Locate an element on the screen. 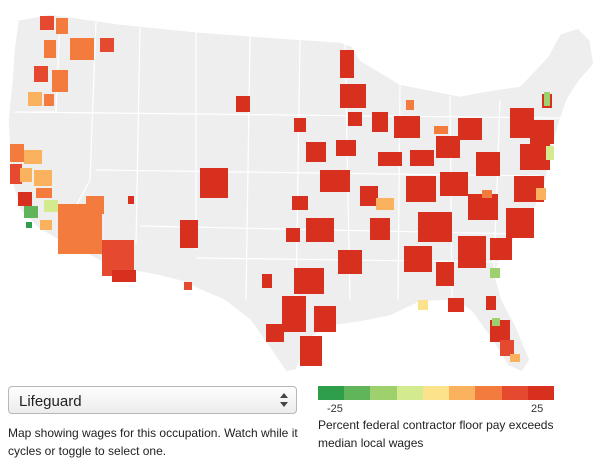  legend-color-scale is located at coordinates (436, 393).